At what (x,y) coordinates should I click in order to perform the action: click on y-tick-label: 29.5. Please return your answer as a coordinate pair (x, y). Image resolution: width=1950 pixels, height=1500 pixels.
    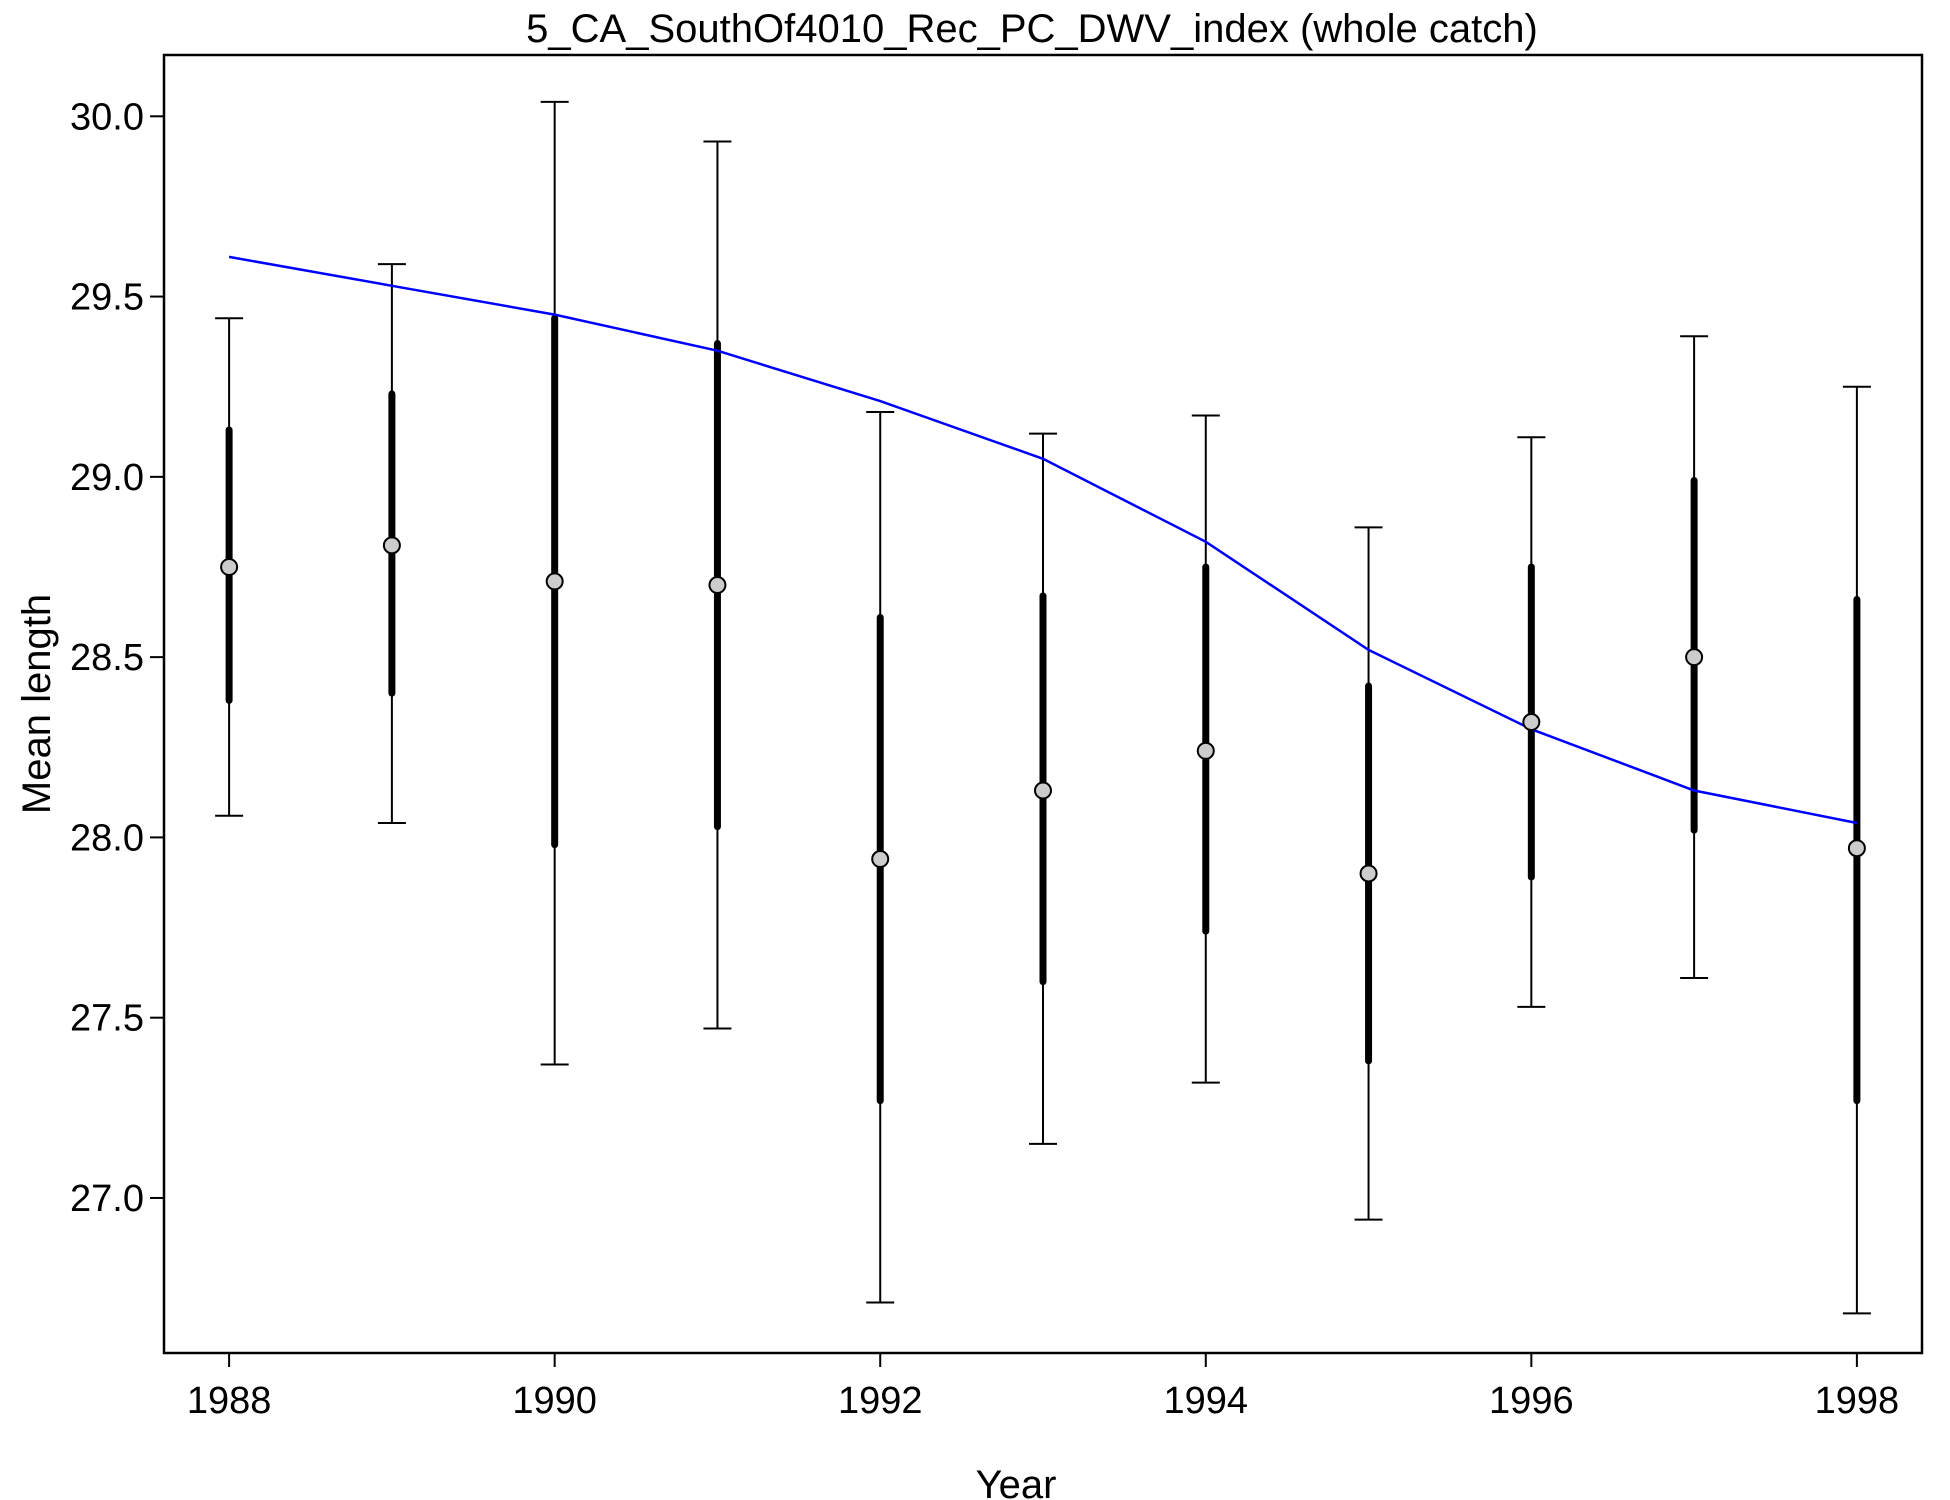
    Looking at the image, I should click on (107, 298).